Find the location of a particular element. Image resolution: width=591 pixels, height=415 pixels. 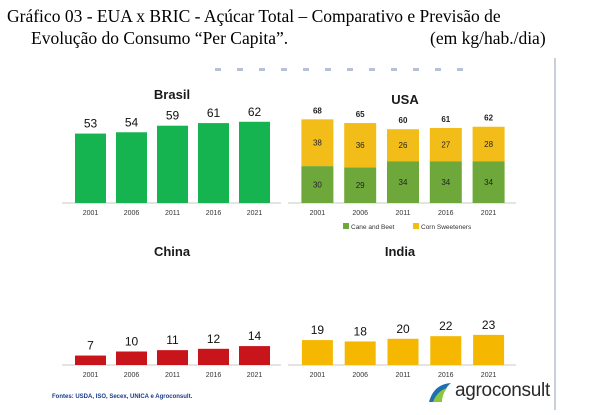

usa-tick-label: 2006 is located at coordinates (360, 213).